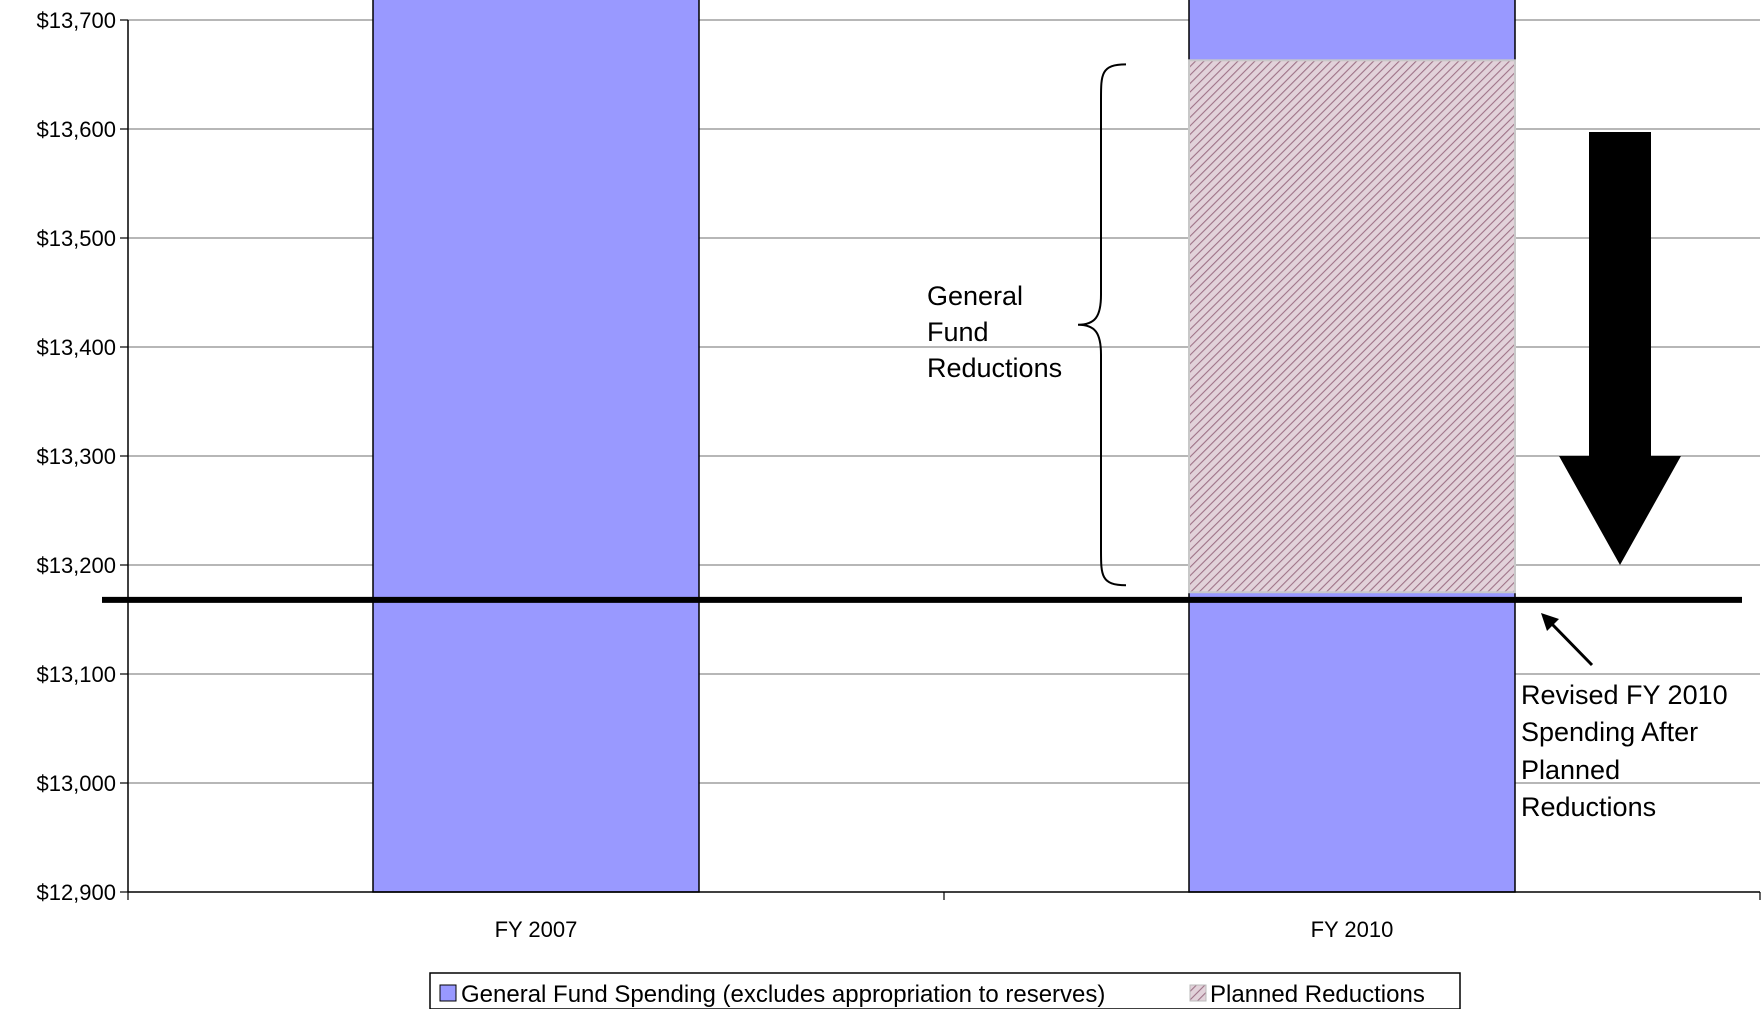  What do you see at coordinates (76, 20) in the screenshot?
I see `y-tick-label: $13,700` at bounding box center [76, 20].